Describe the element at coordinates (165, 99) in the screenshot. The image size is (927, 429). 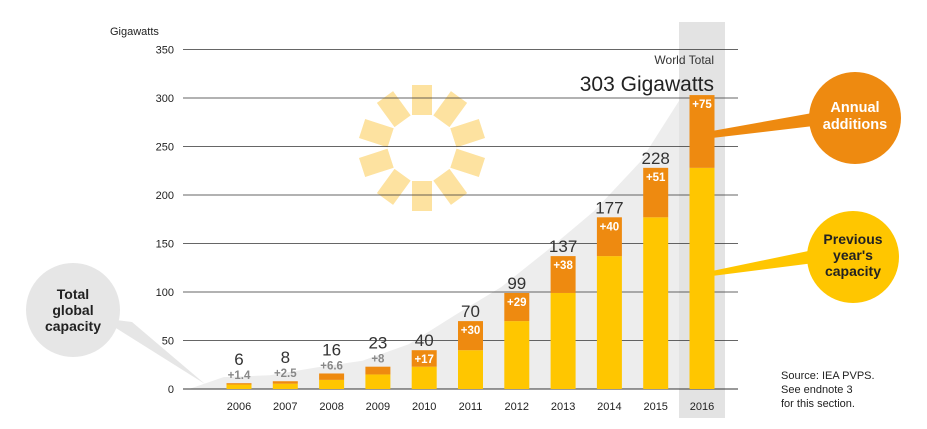
I see `y-tick-label: 300` at that location.